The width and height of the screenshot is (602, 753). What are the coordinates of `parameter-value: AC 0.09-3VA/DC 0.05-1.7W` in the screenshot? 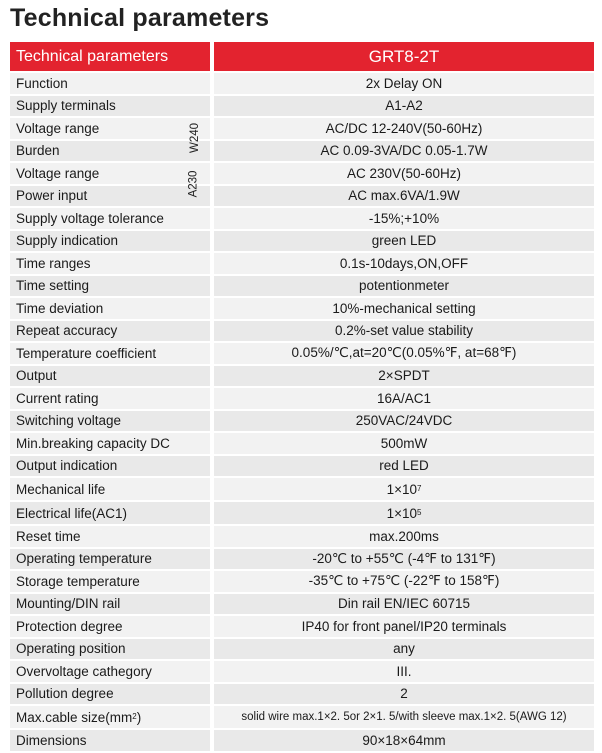 It's located at (404, 150).